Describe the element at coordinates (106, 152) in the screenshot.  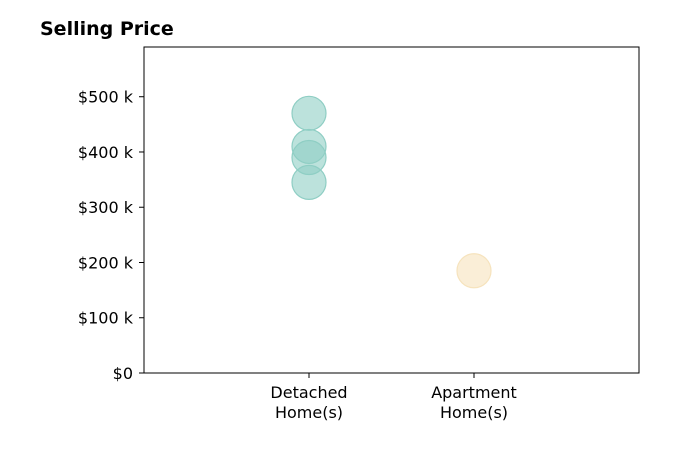
I see `y-tick-label: $400 k` at that location.